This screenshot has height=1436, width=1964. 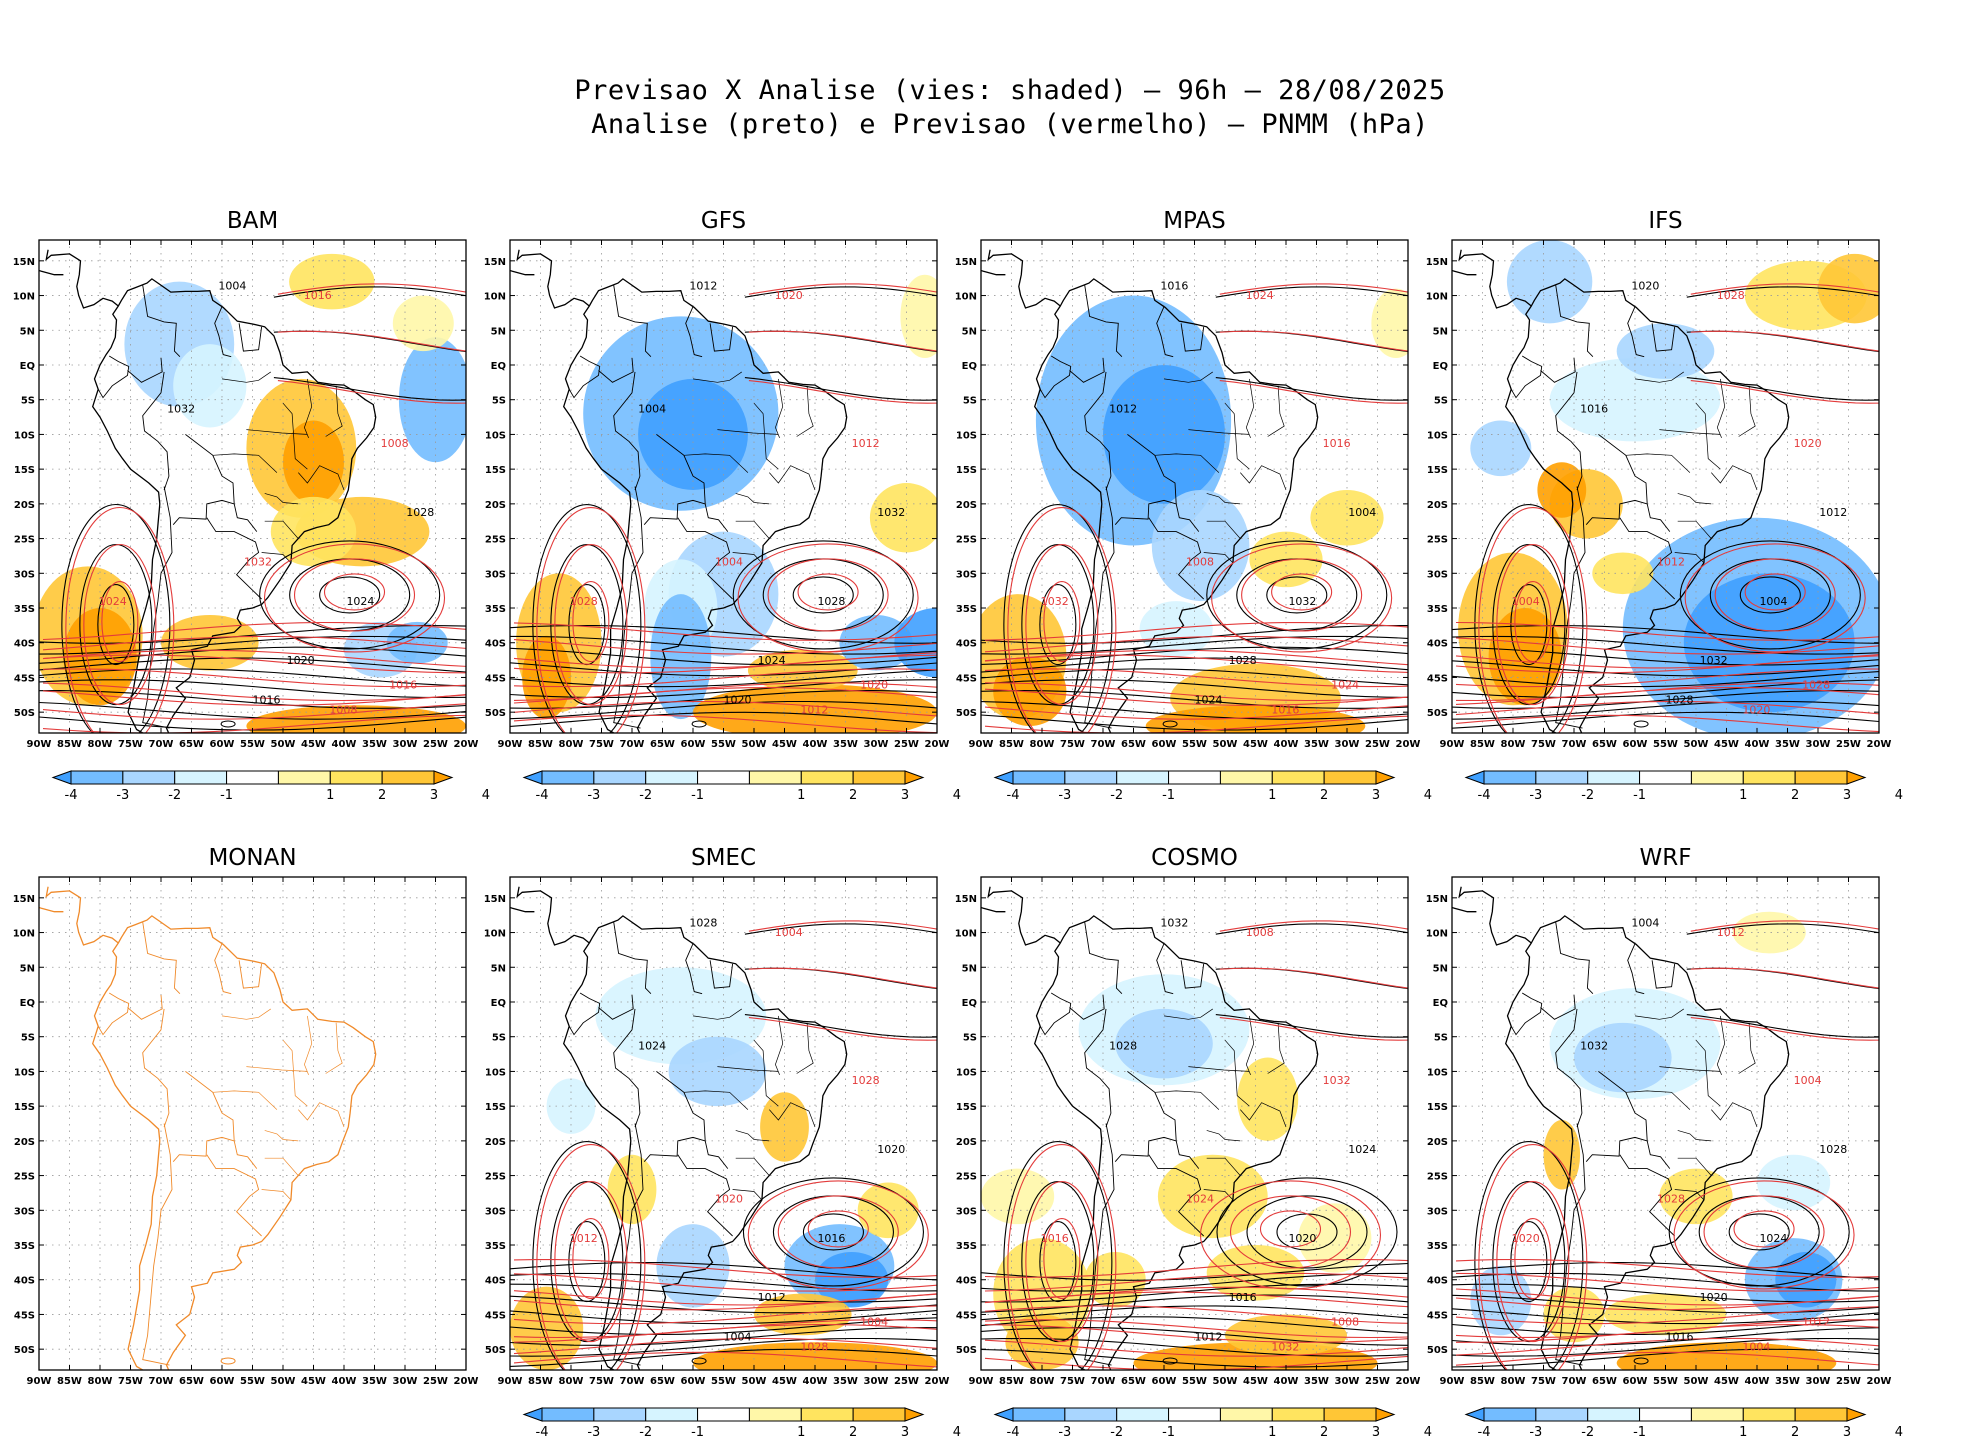 What do you see at coordinates (1535, 795) in the screenshot?
I see `colorbar-label: -3` at bounding box center [1535, 795].